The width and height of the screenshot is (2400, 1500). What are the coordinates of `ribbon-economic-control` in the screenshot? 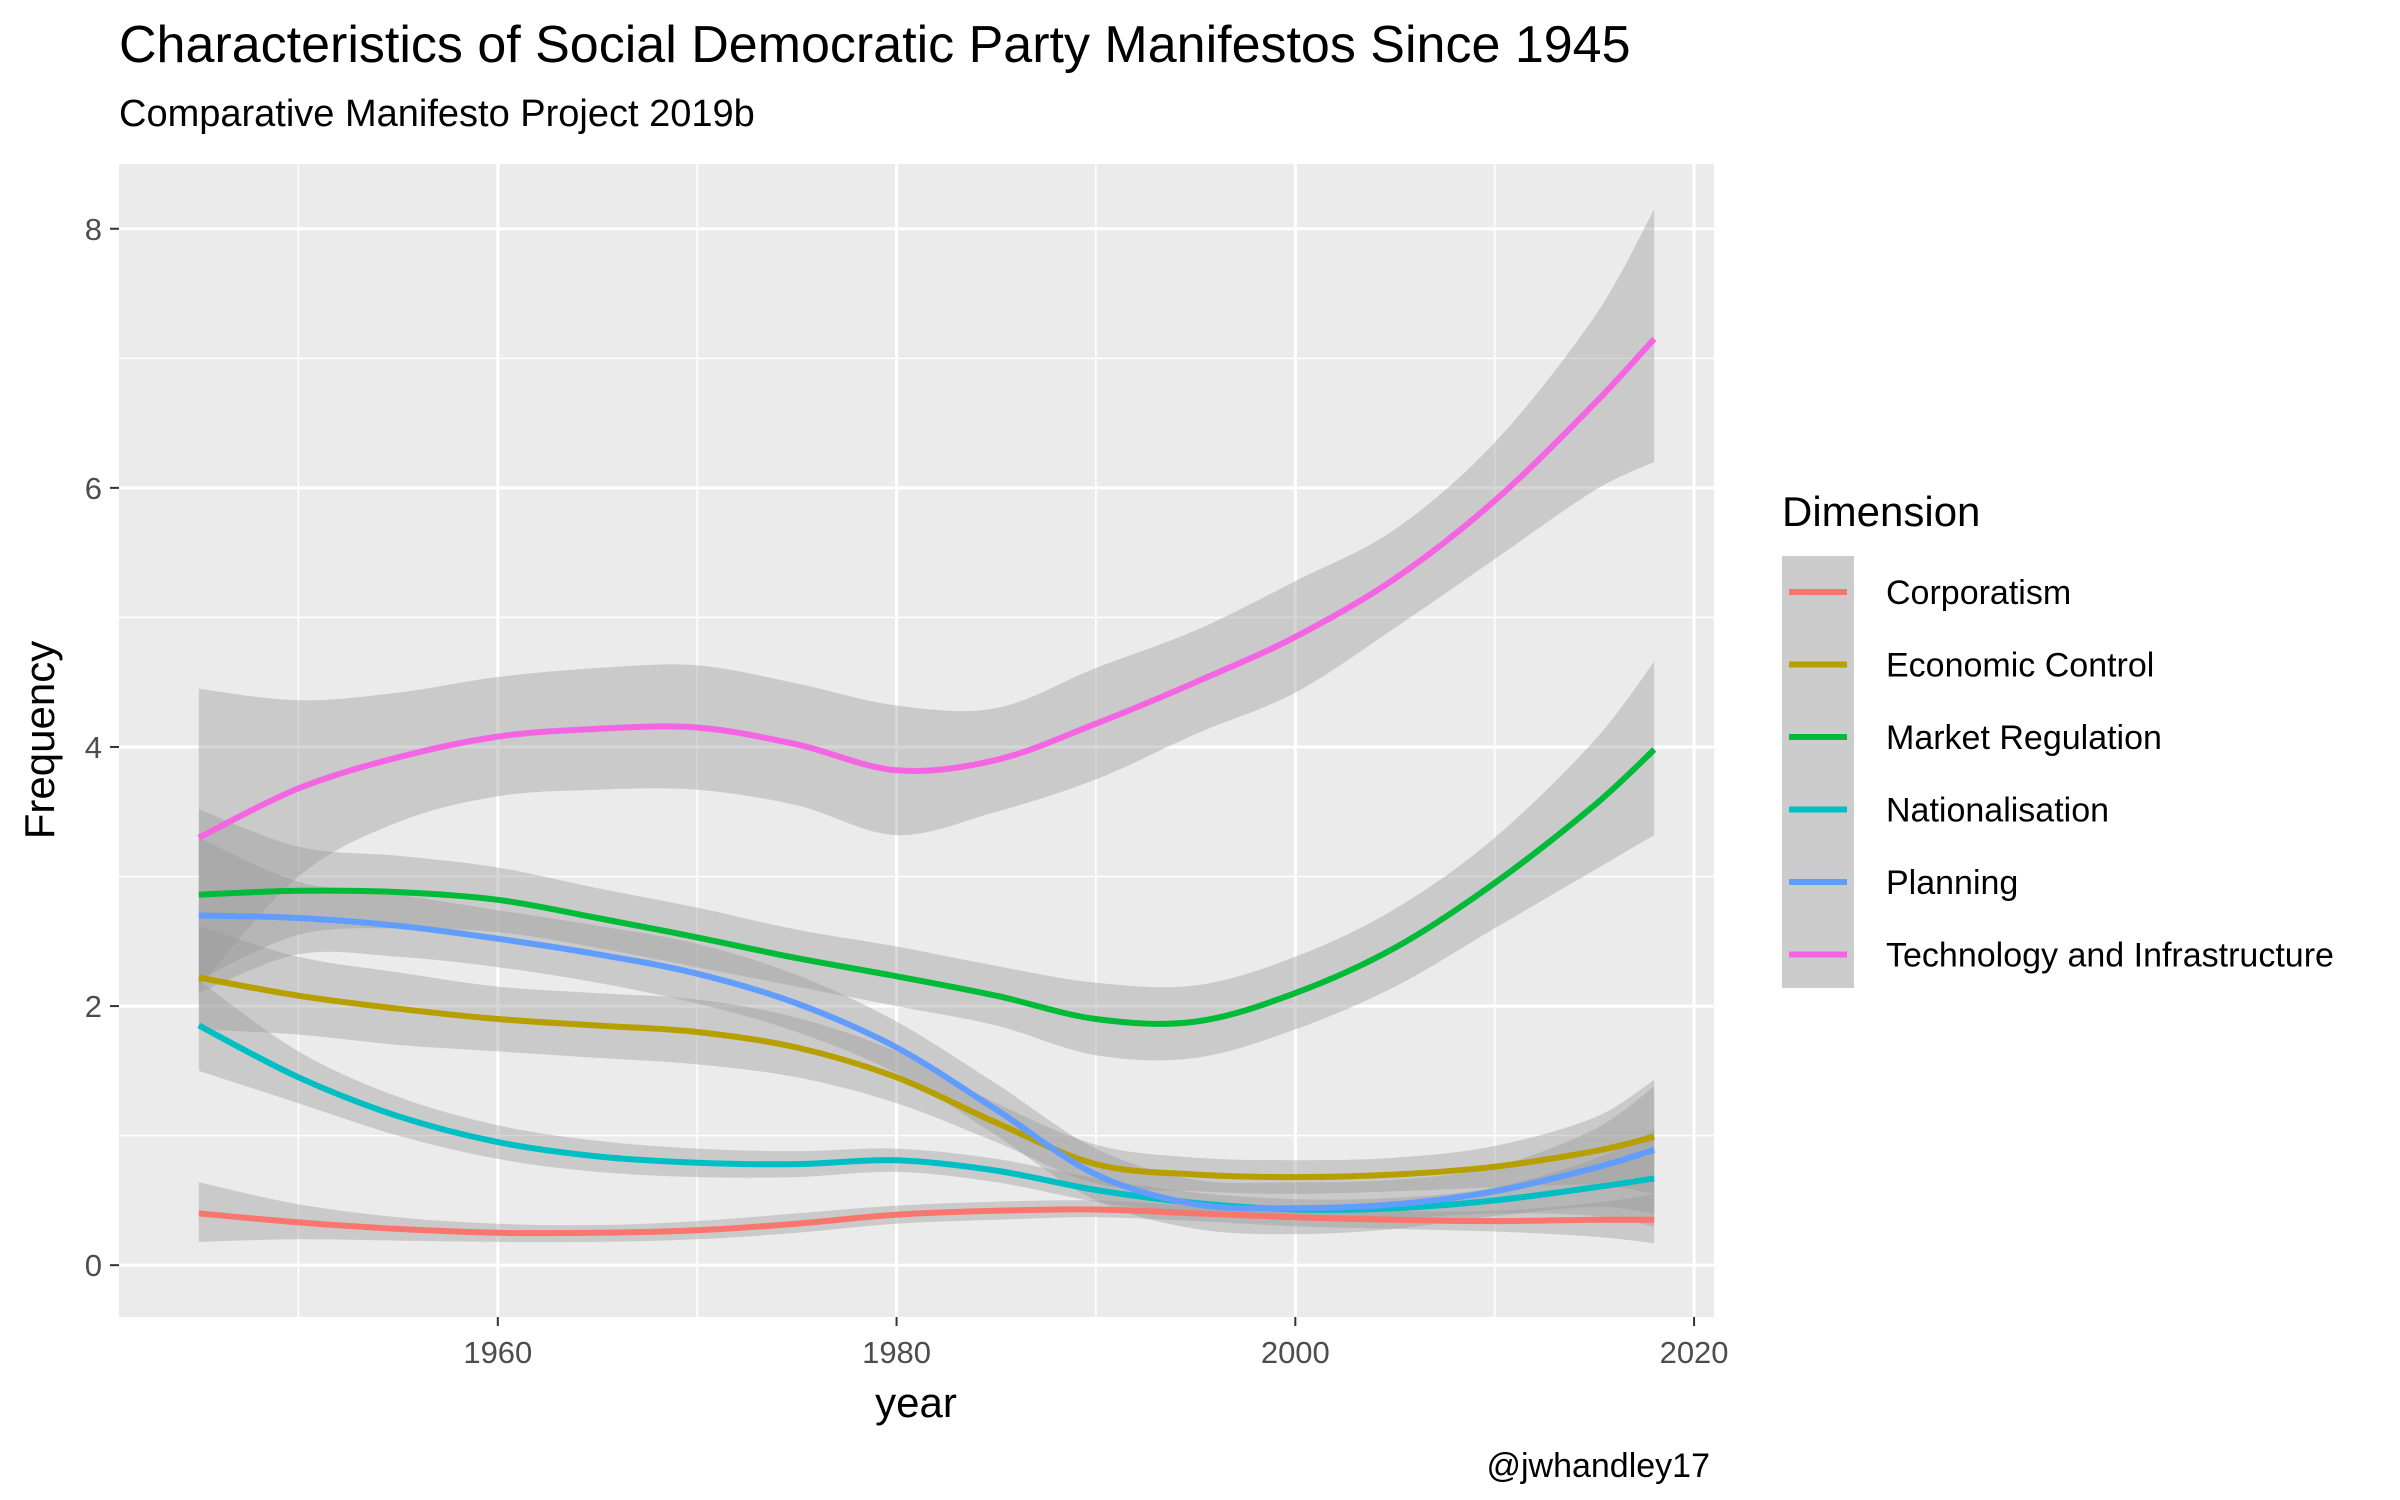 It's located at (926, 1059).